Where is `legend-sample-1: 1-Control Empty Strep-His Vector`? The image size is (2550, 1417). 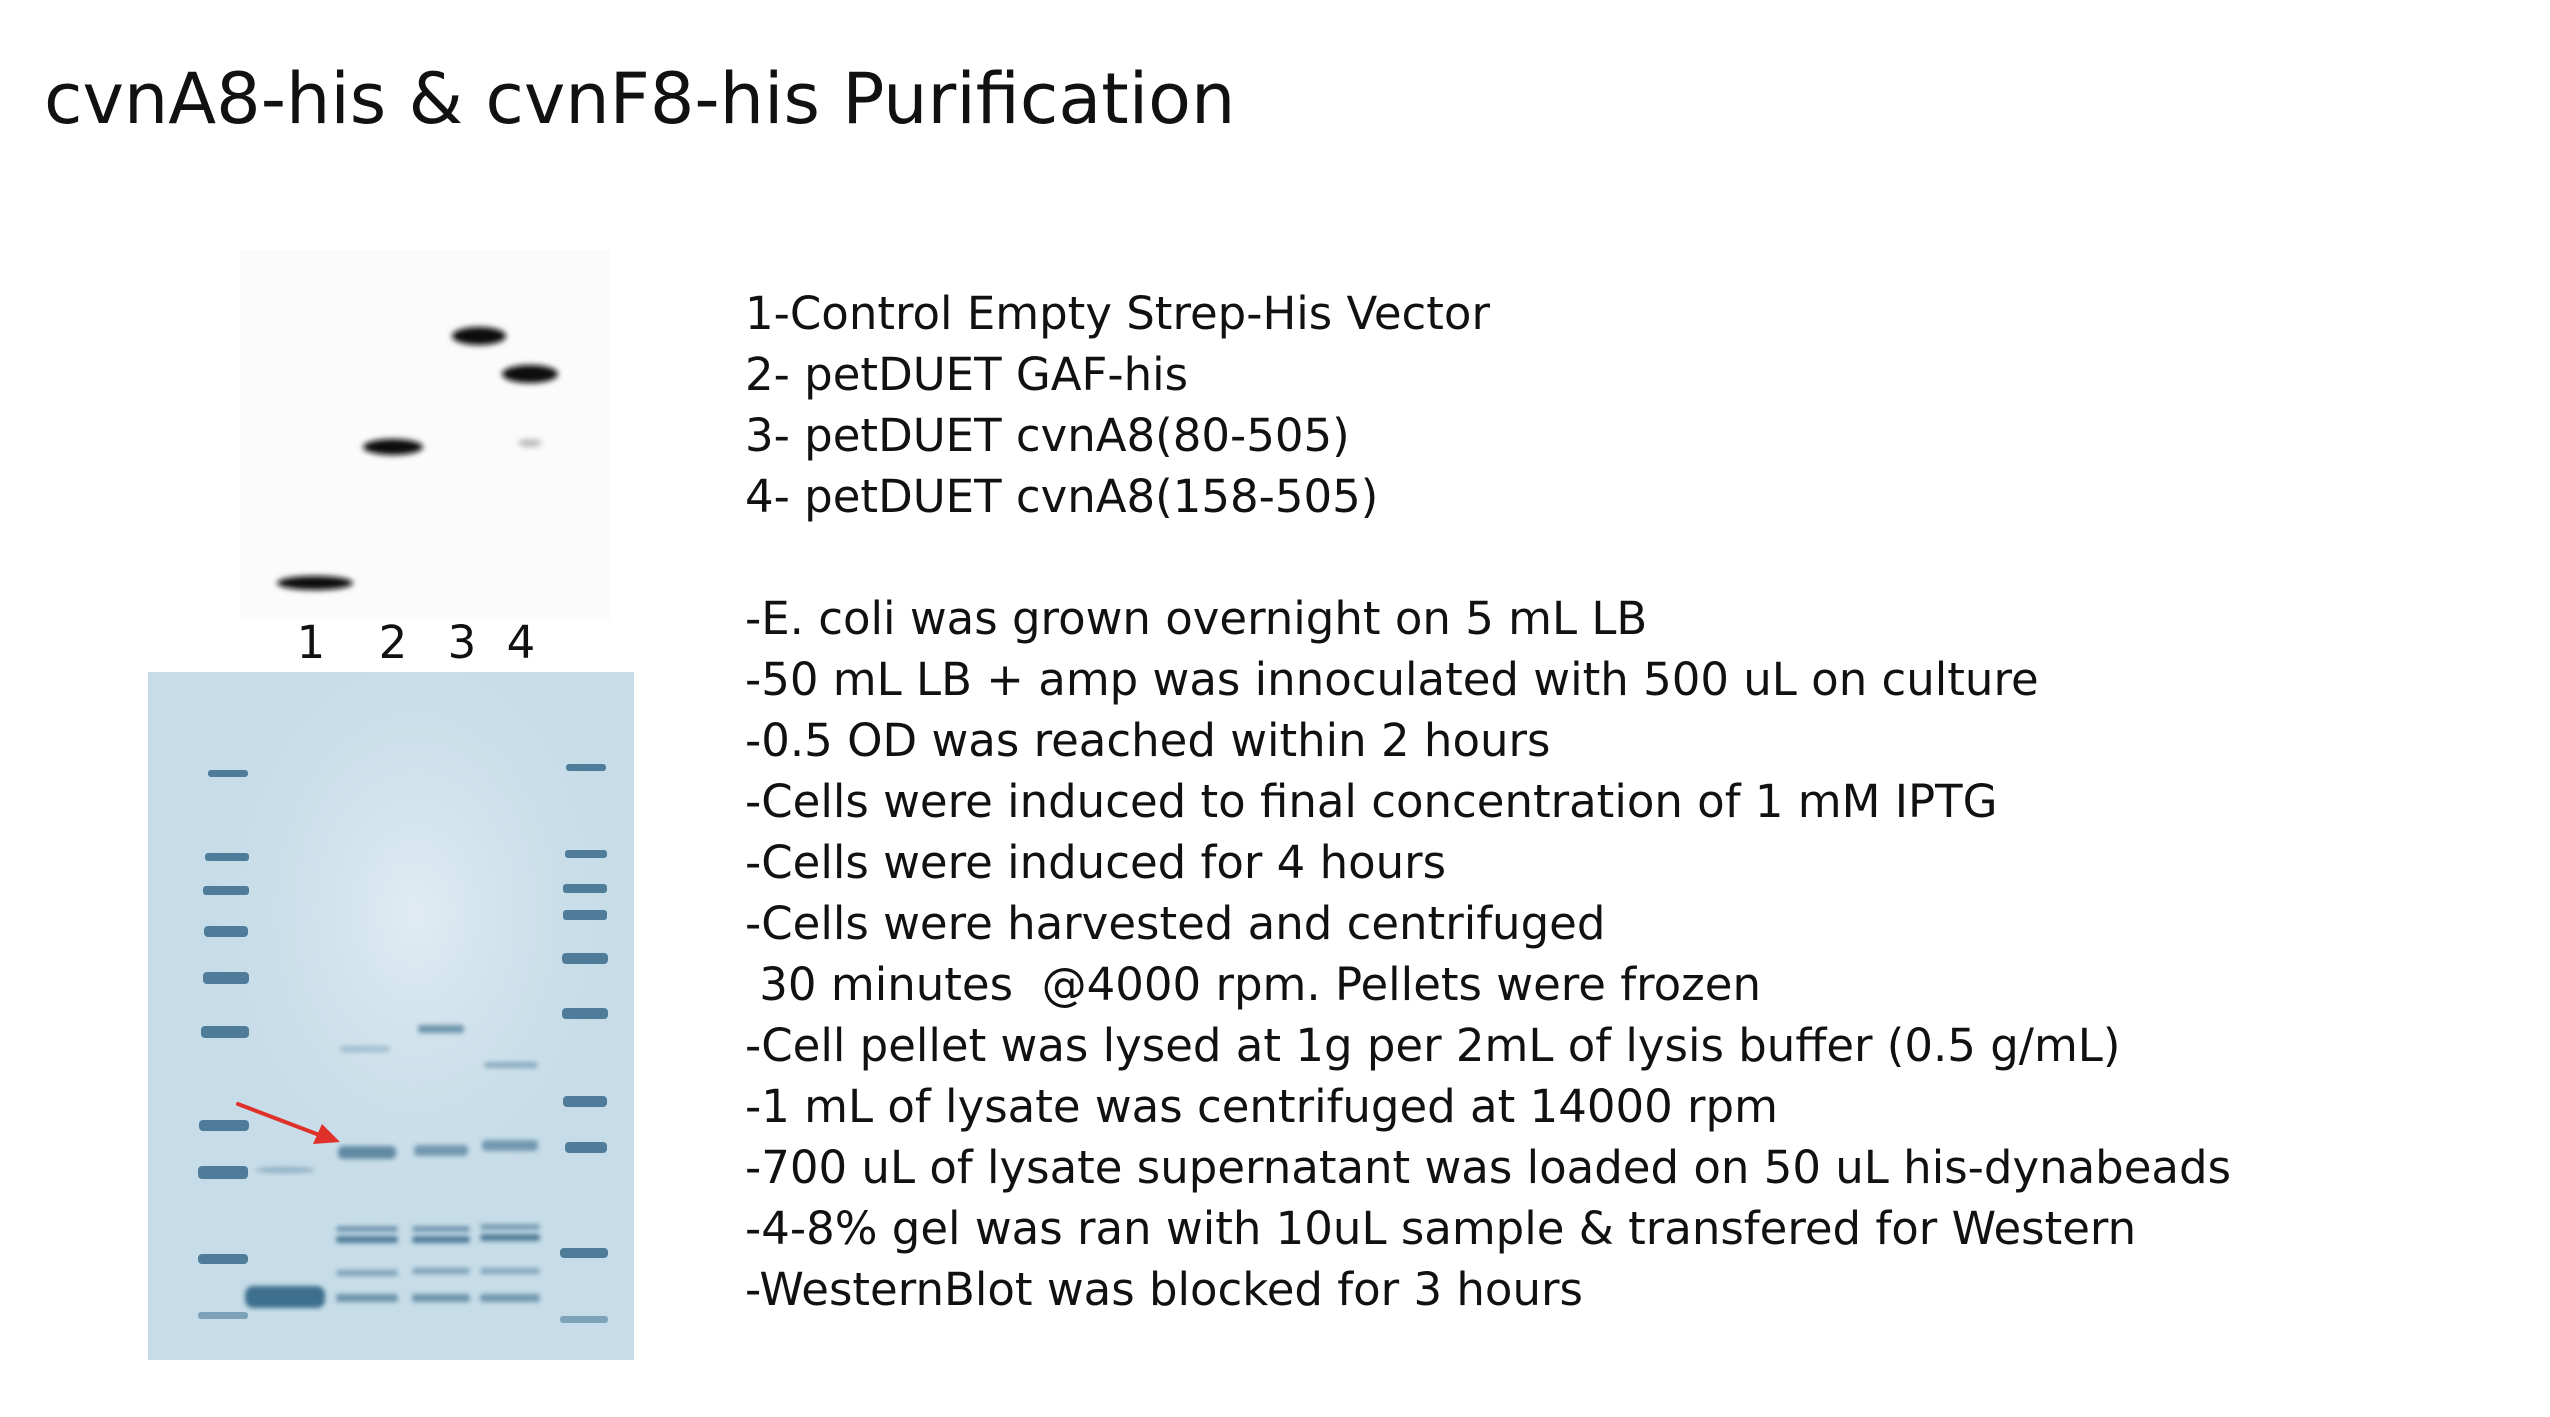 legend-sample-1: 1-Control Empty Strep-His Vector is located at coordinates (1117, 313).